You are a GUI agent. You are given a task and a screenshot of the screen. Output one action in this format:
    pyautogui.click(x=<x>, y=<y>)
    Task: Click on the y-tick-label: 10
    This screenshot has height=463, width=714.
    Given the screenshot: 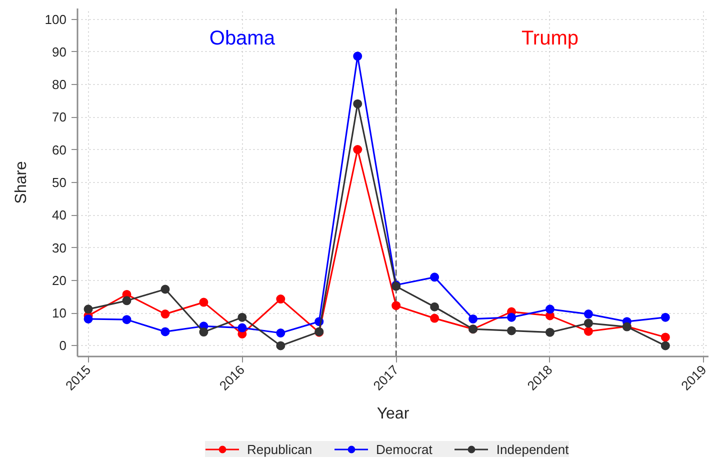 What is the action you would take?
    pyautogui.click(x=59, y=313)
    